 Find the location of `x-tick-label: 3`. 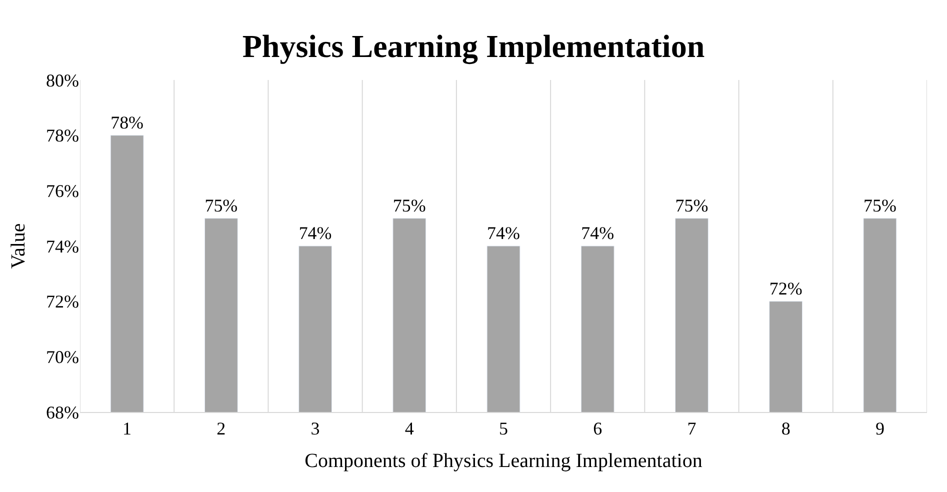

x-tick-label: 3 is located at coordinates (315, 428).